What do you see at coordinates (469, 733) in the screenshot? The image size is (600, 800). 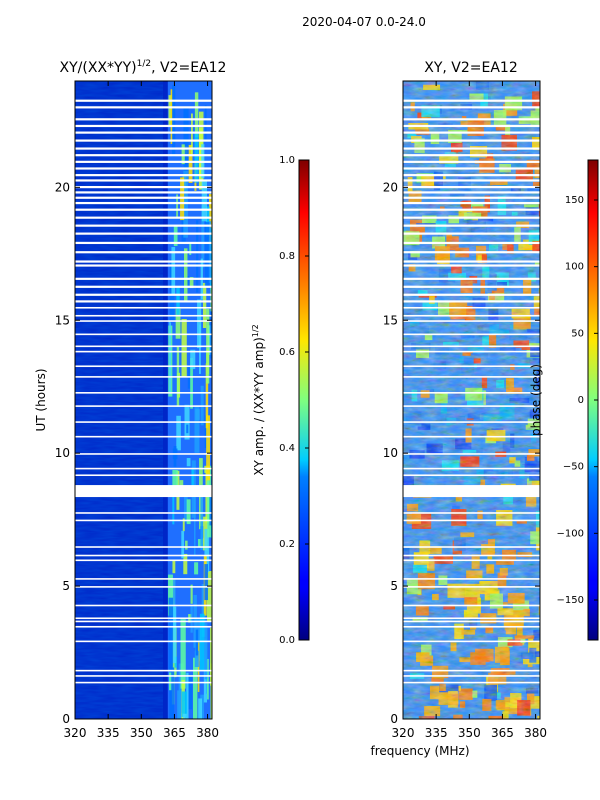 I see `right-x-tick-label: 350` at bounding box center [469, 733].